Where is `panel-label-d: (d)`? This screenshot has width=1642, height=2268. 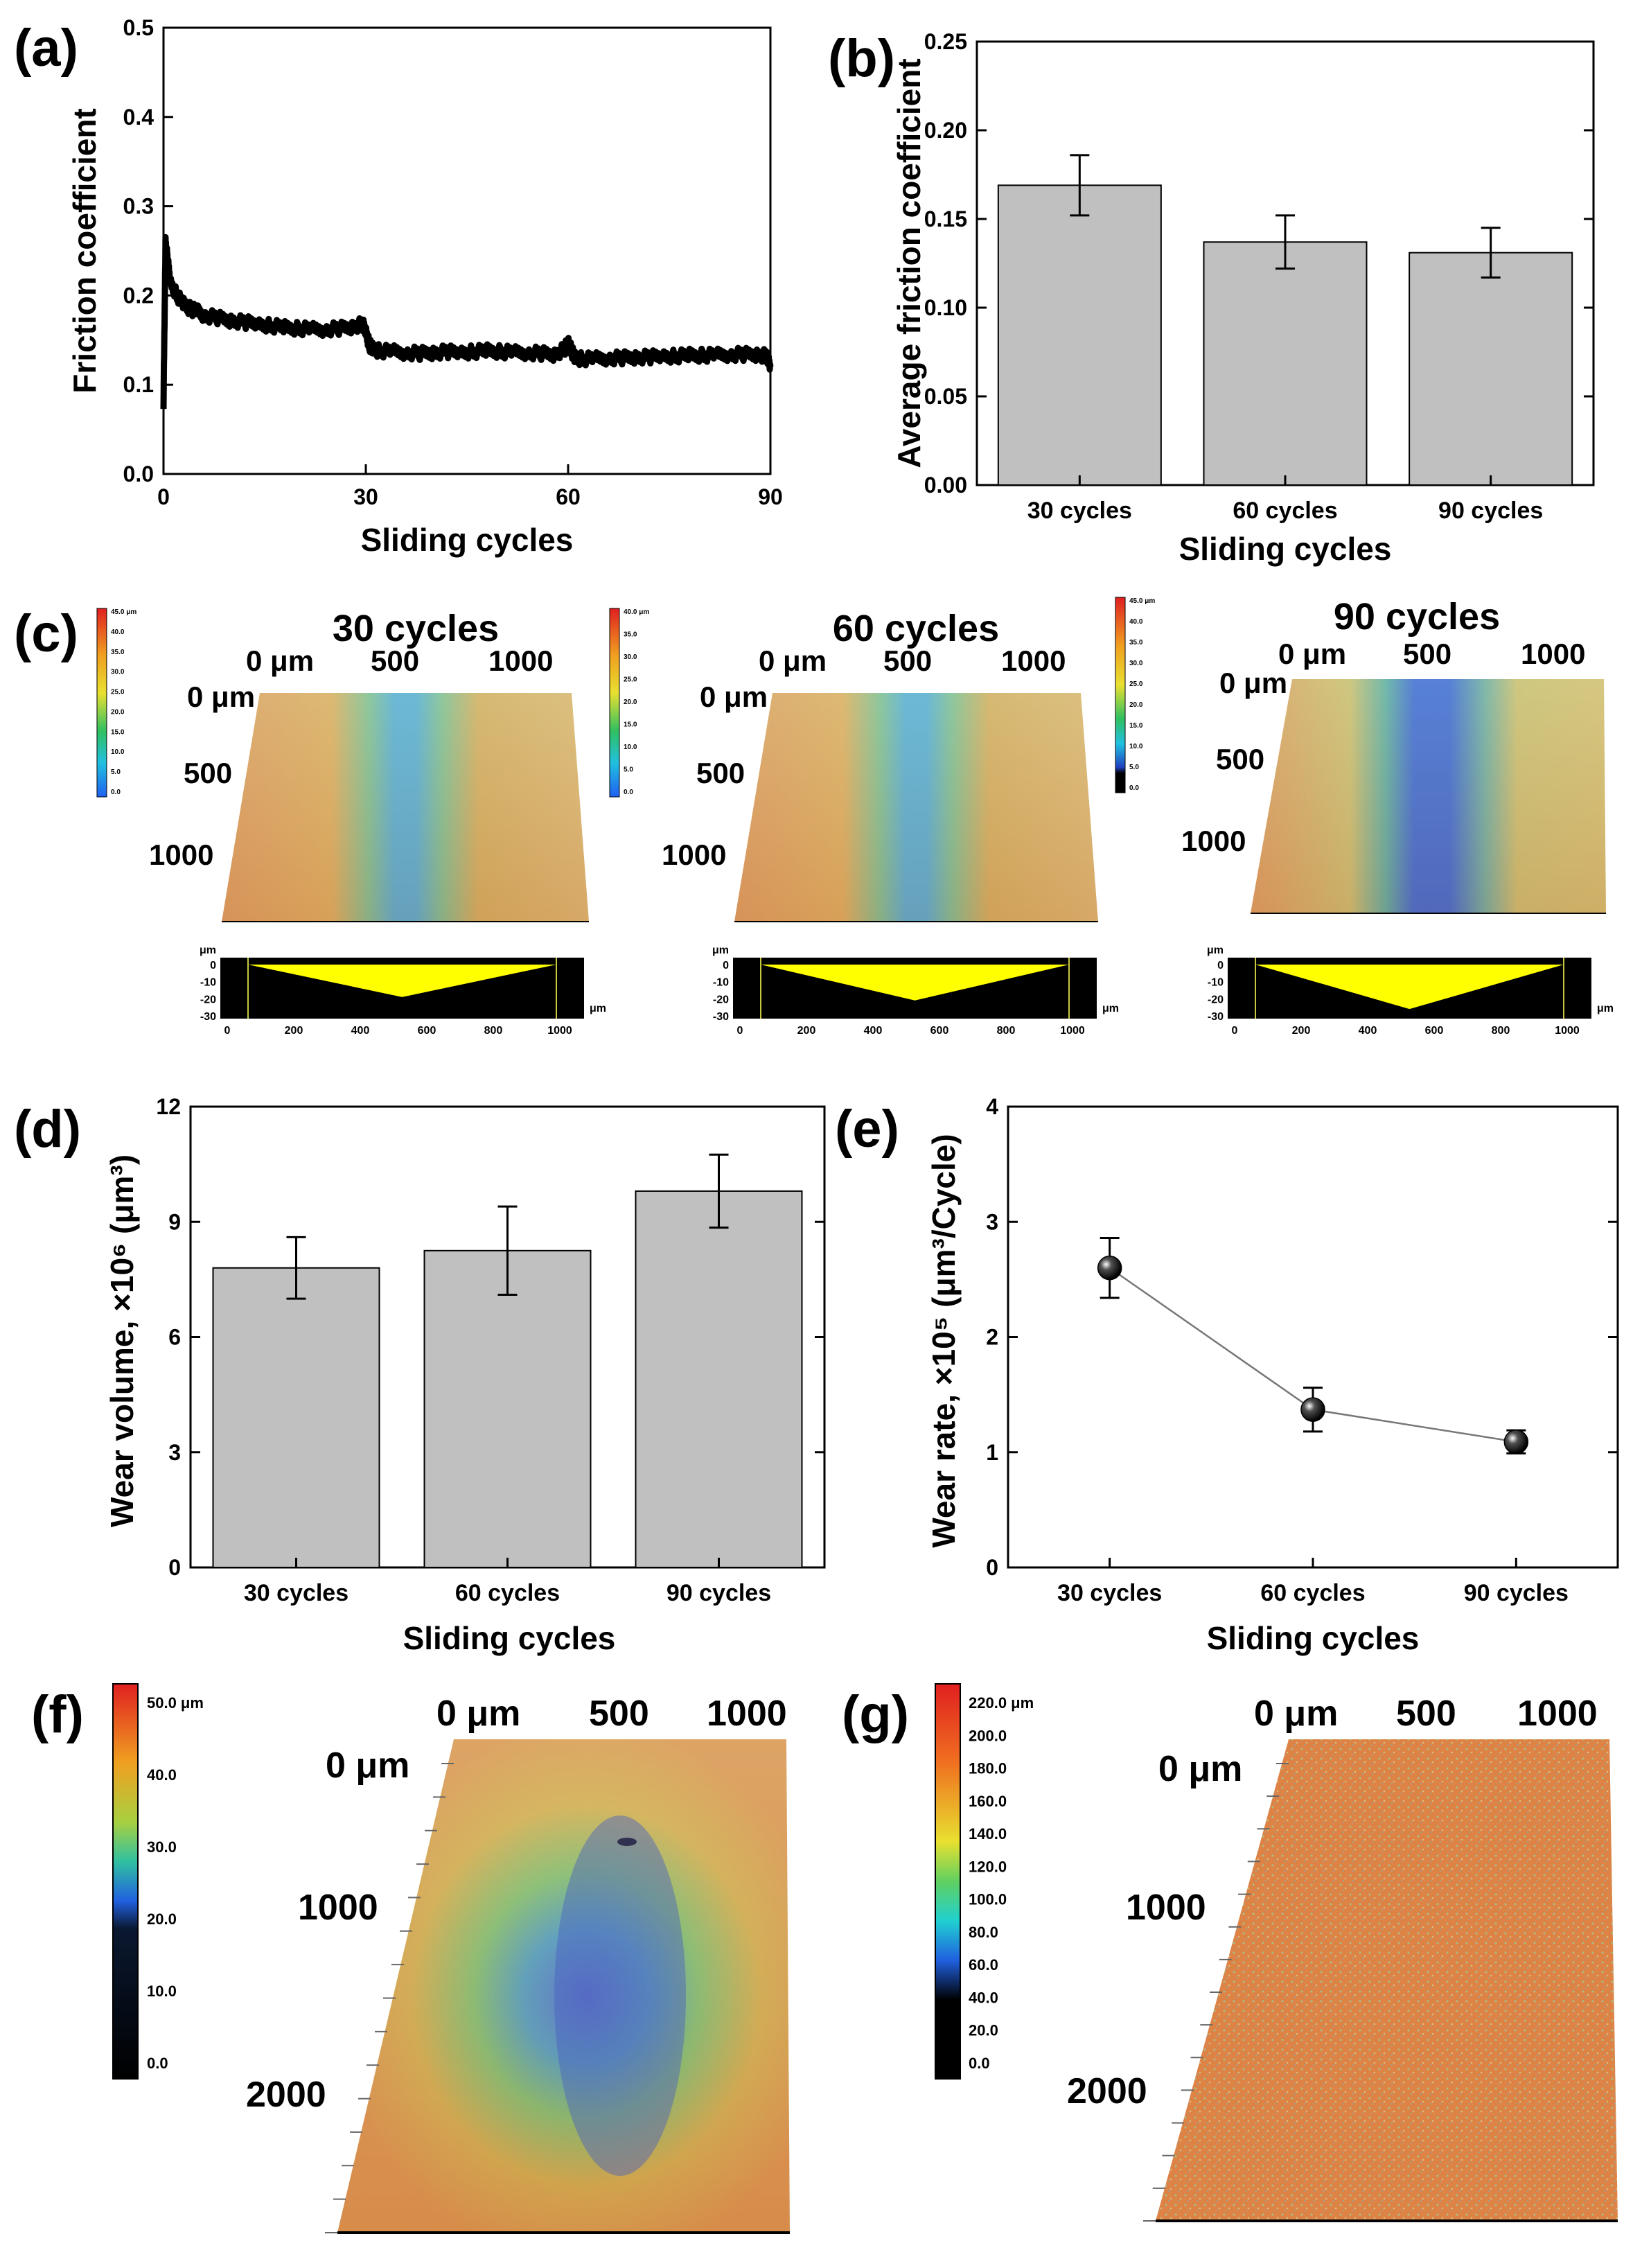 panel-label-d: (d) is located at coordinates (47, 1129).